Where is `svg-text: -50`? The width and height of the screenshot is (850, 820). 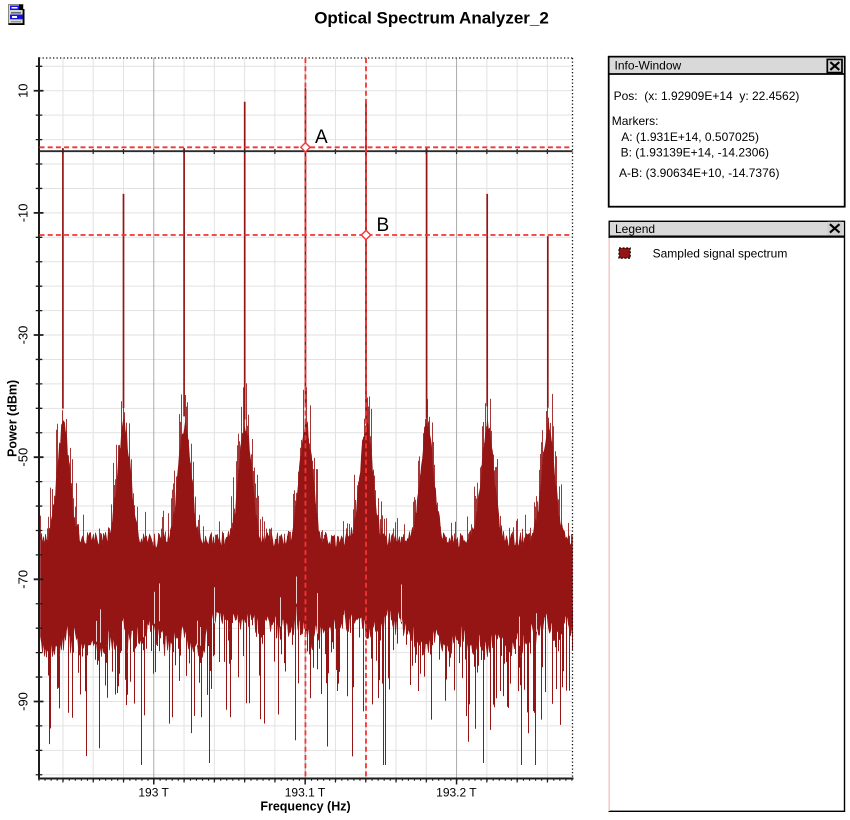
svg-text: -50 is located at coordinates (23, 457).